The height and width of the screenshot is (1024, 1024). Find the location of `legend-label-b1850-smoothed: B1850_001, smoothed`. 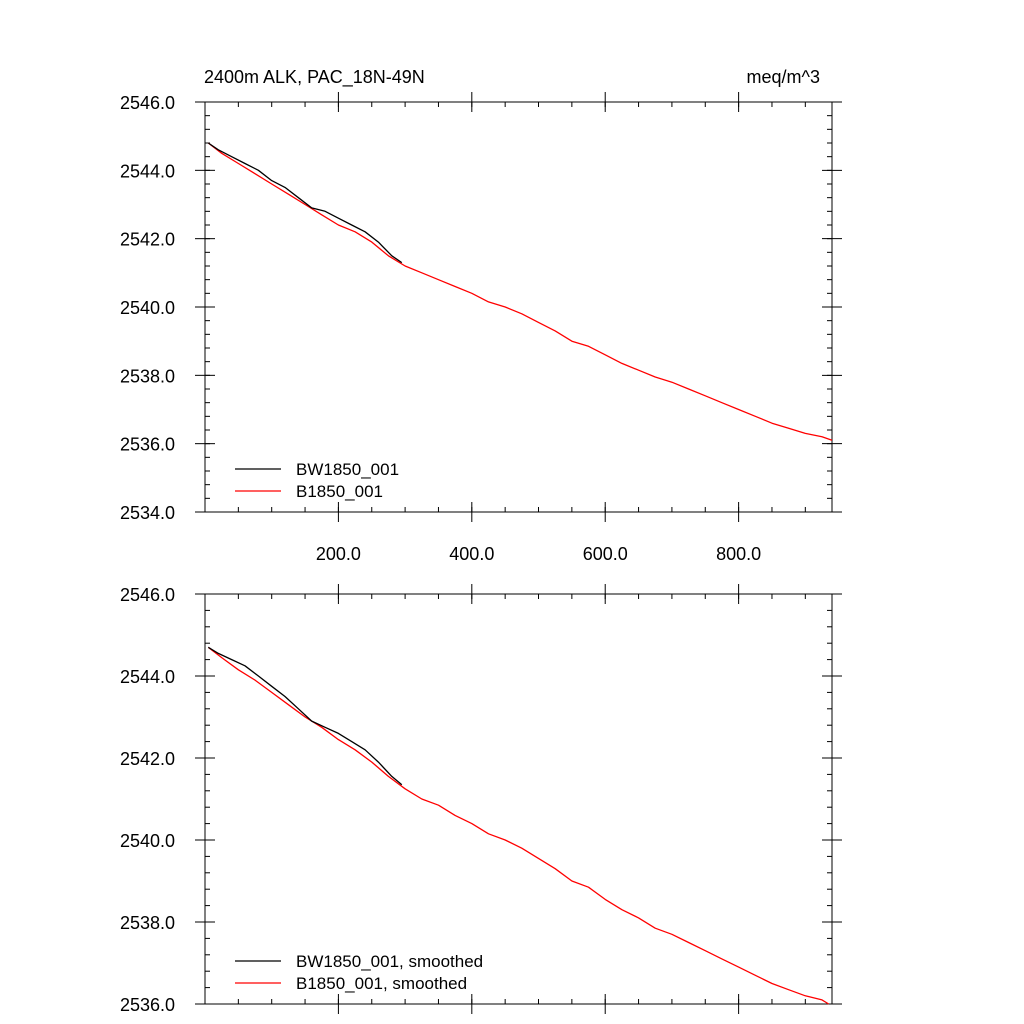

legend-label-b1850-smoothed: B1850_001, smoothed is located at coordinates (381, 983).